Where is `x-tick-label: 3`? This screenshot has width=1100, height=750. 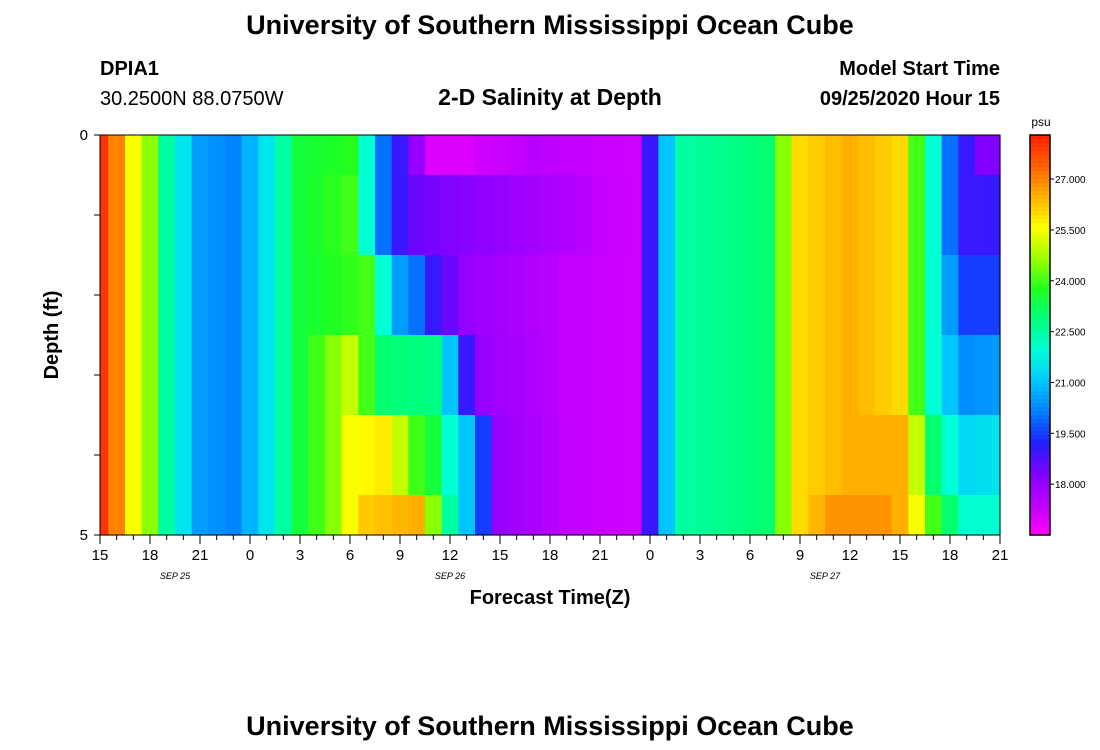 x-tick-label: 3 is located at coordinates (700, 555).